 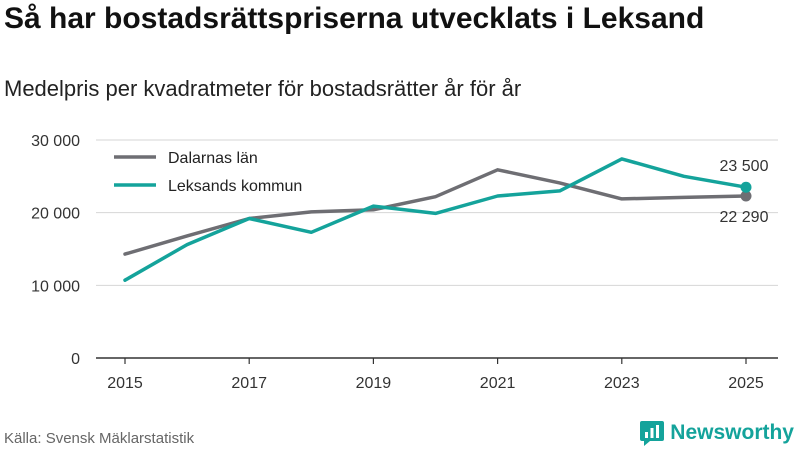 What do you see at coordinates (55, 214) in the screenshot?
I see `y-tick-label: 20 000` at bounding box center [55, 214].